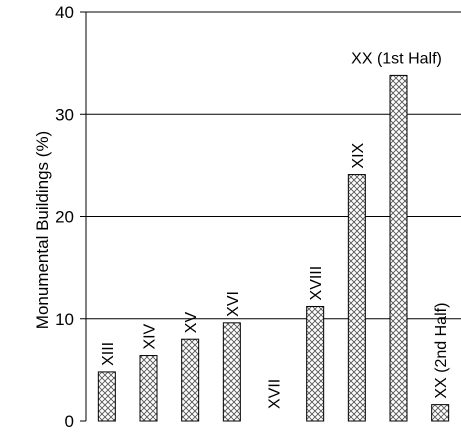 The height and width of the screenshot is (432, 461). I want to click on bar-category-label: XX (2nd Half), so click(441, 351).